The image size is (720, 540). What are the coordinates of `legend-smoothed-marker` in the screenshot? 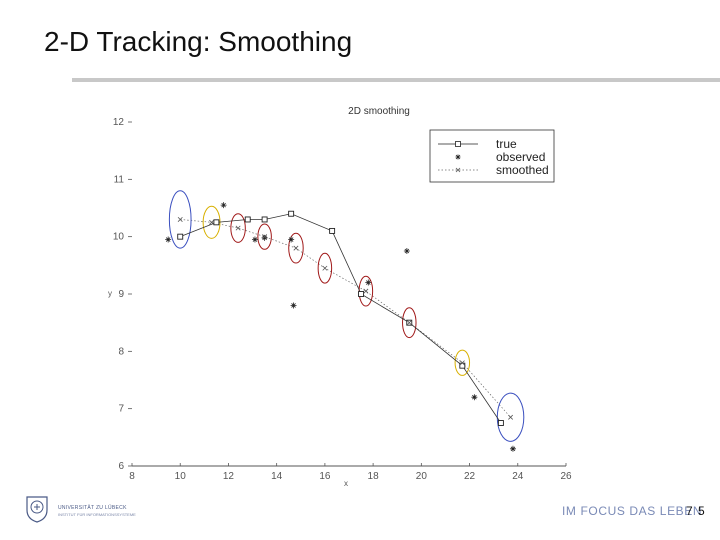 It's located at (458, 170).